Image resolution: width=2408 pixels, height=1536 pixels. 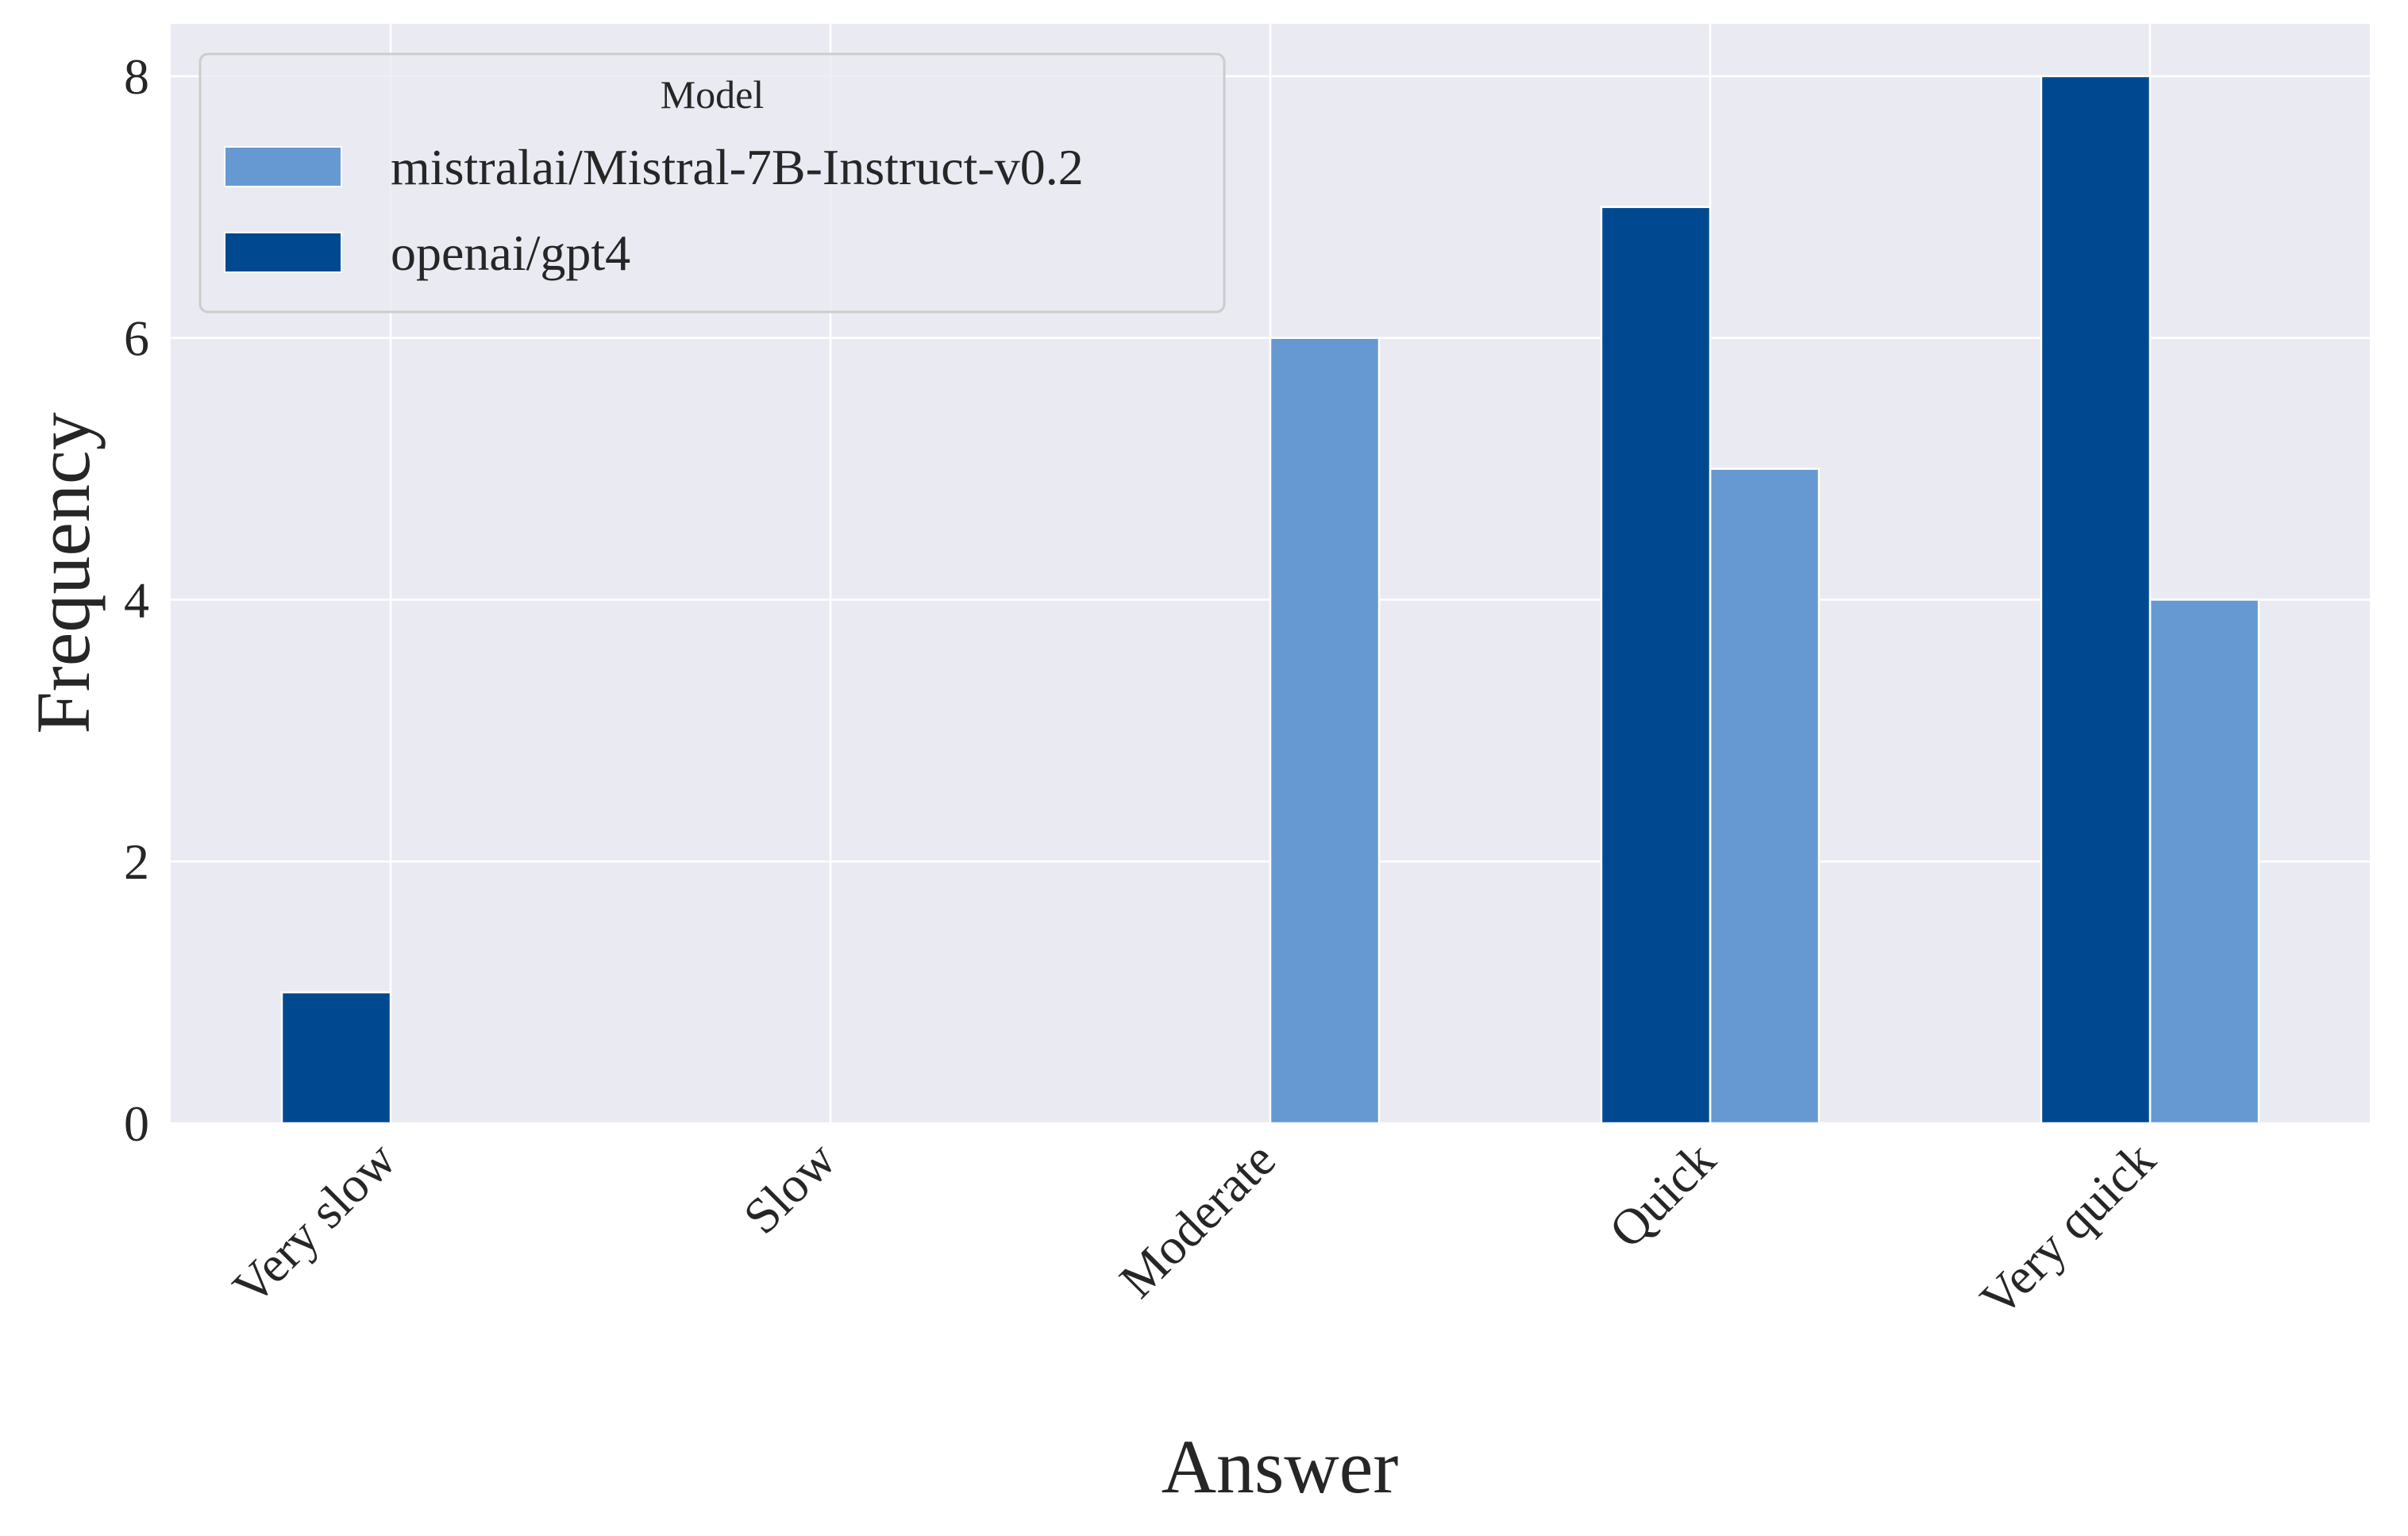 I want to click on bar-gpt4-very-quick, so click(x=2096, y=600).